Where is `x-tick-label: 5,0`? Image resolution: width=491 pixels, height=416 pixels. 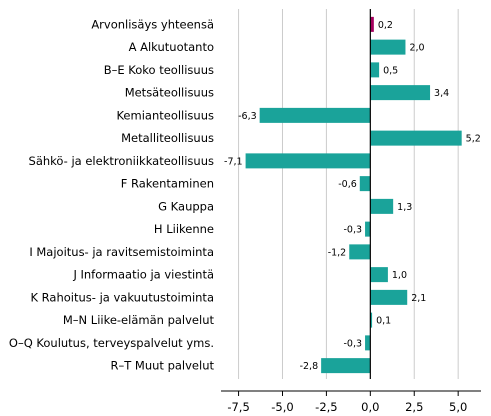 x-tick-label: 5,0 is located at coordinates (458, 407).